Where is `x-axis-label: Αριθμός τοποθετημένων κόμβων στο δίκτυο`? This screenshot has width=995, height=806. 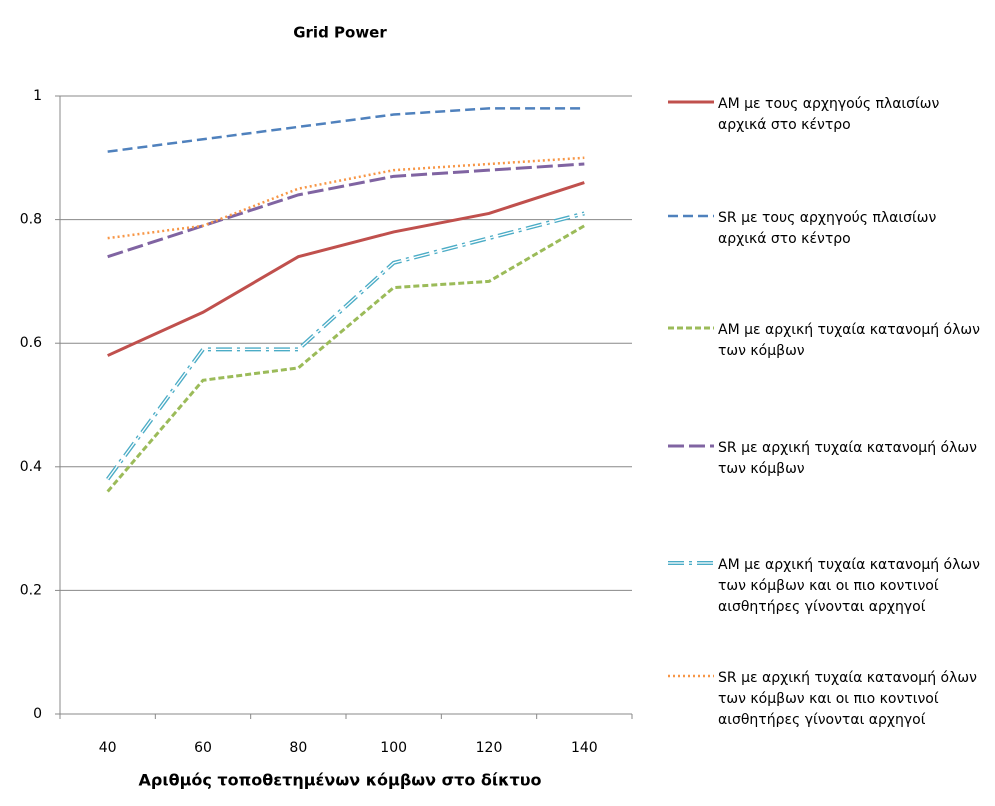
x-axis-label: Αριθμός τοποθετημένων κόμβων στο δίκτυο is located at coordinates (340, 780).